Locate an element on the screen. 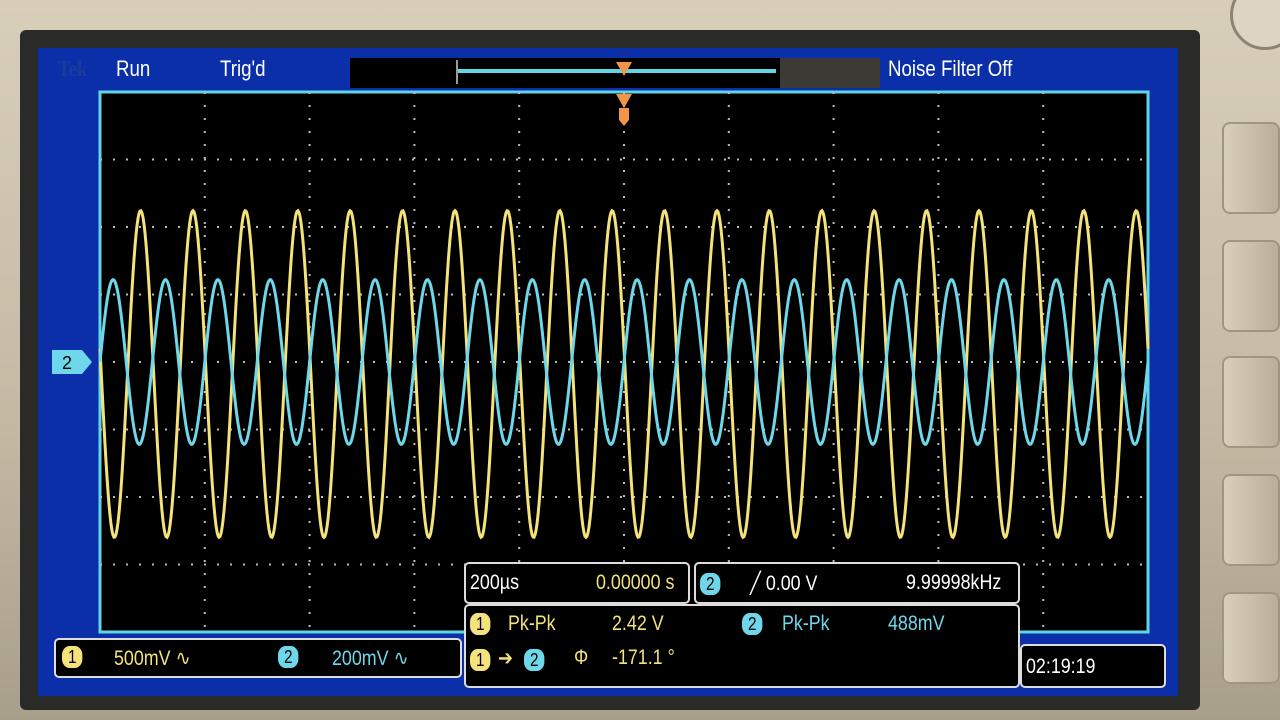  ch2-measure-value: 488mV is located at coordinates (916, 623).